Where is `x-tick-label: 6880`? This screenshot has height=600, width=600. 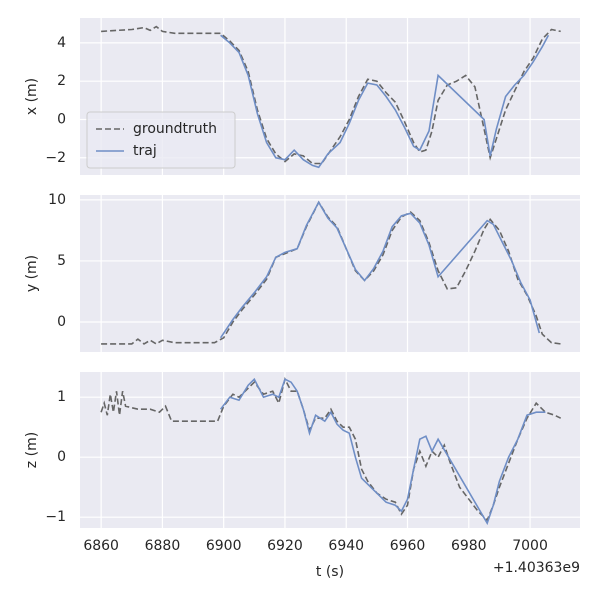
x-tick-label: 6880 is located at coordinates (163, 546).